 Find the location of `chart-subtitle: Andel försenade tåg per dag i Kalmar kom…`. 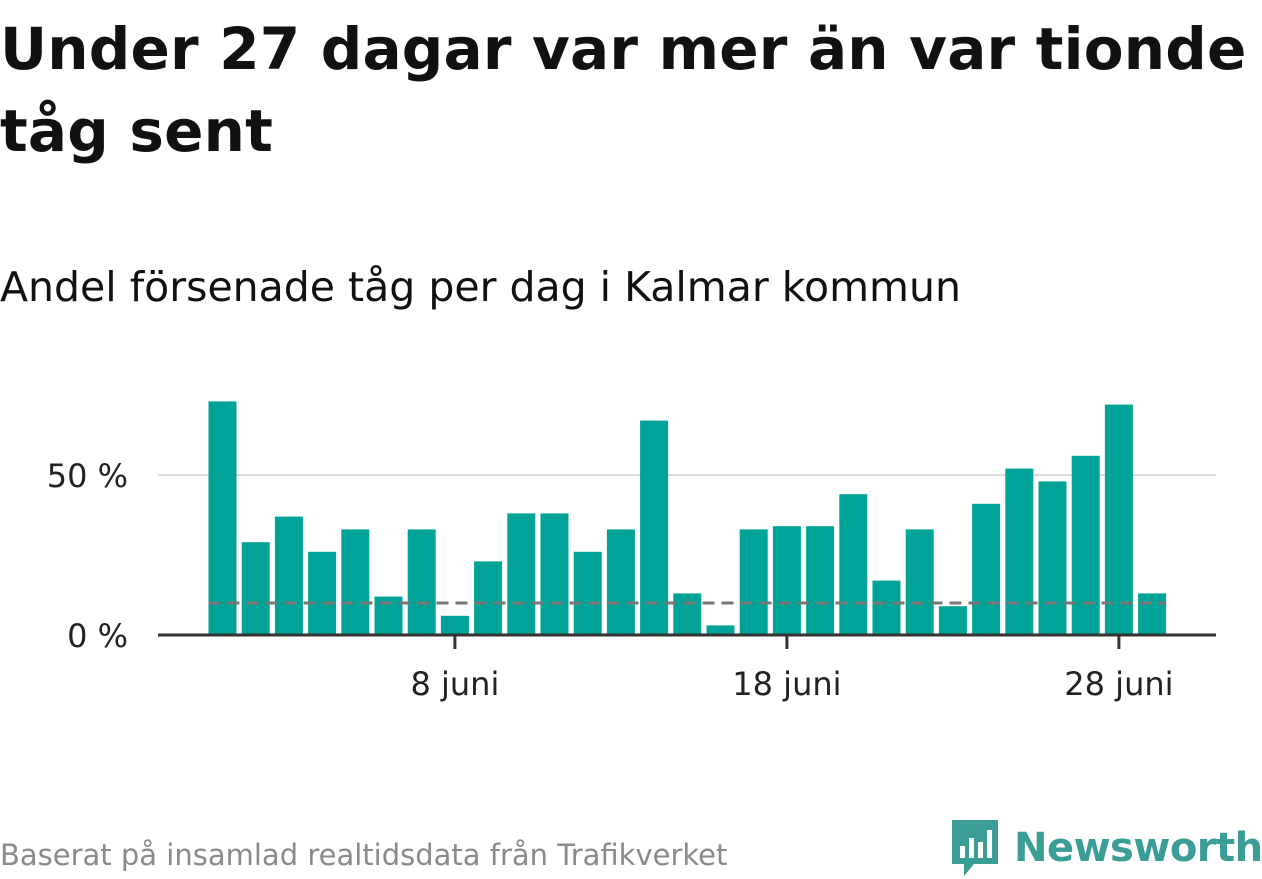

chart-subtitle: Andel försenade tåg per dag i Kalmar kom… is located at coordinates (480, 287).